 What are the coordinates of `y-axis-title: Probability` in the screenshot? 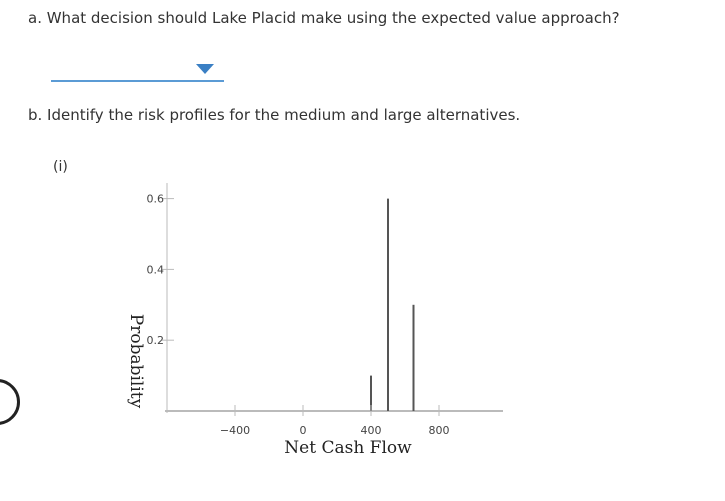 It's located at (136, 361).